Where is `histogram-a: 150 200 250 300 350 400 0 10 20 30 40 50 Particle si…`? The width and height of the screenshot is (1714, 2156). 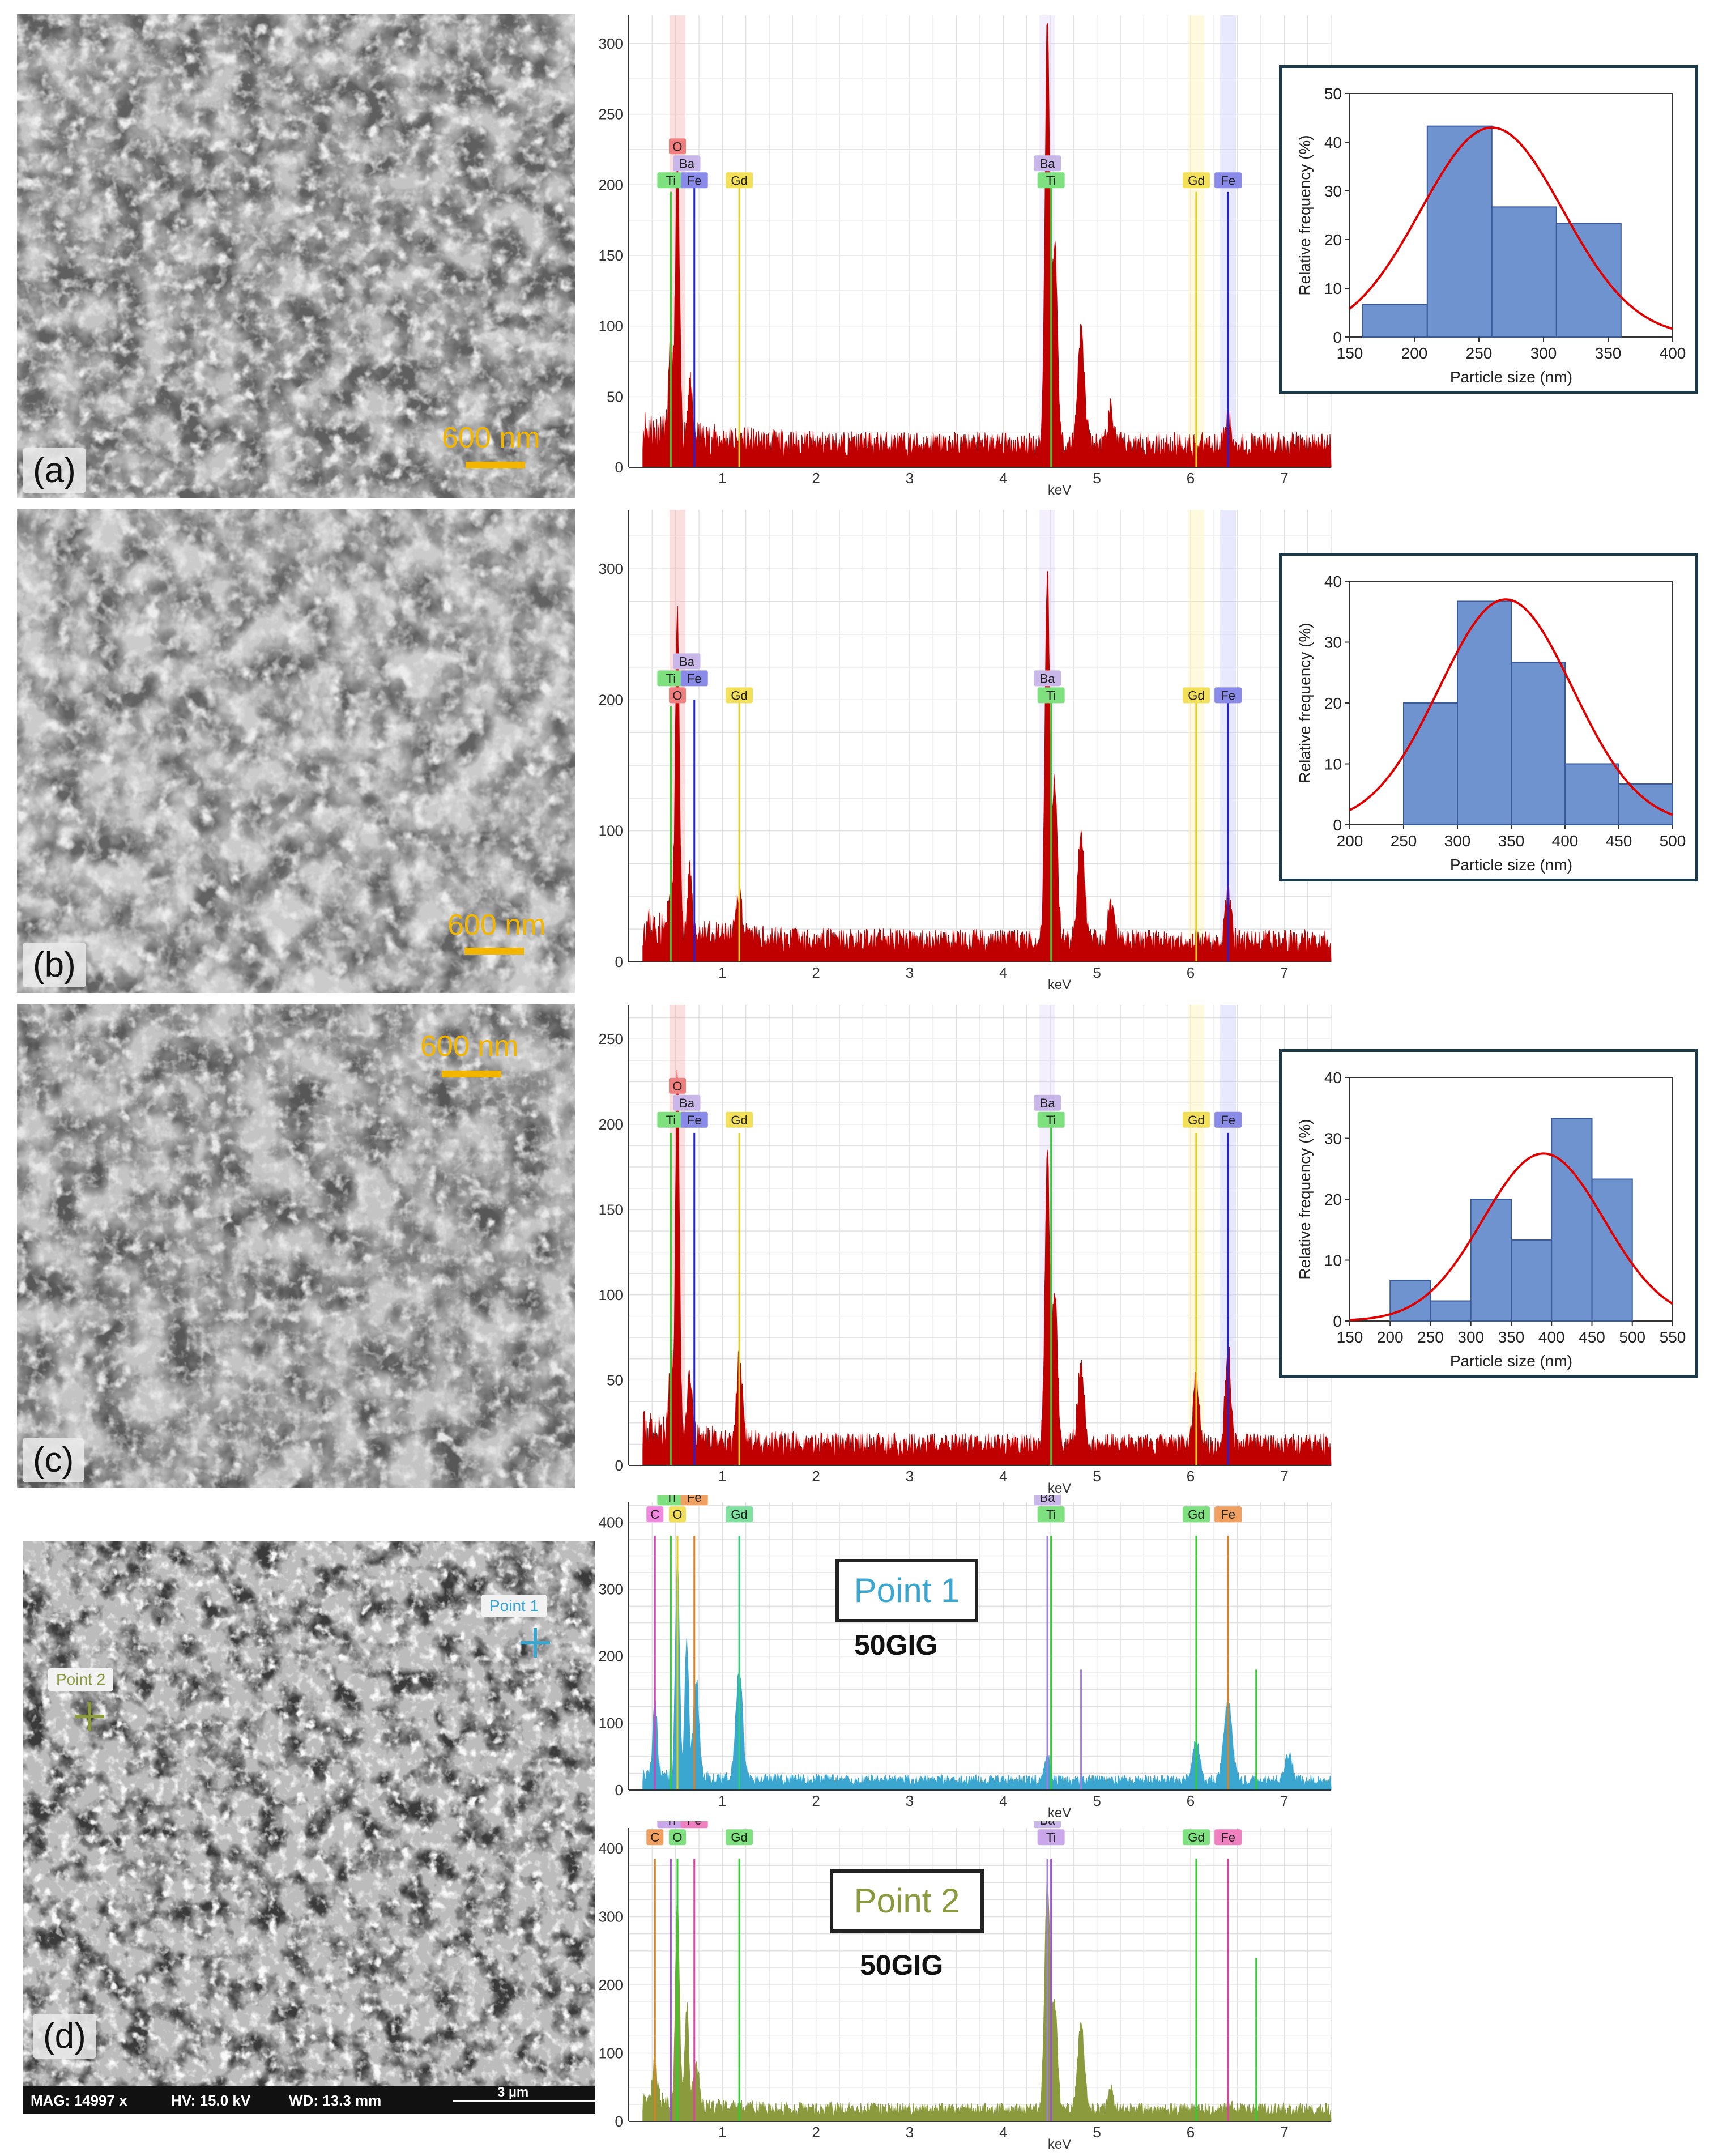 histogram-a: 150 200 250 300 350 400 0 10 20 30 40 50 Particle si… is located at coordinates (1489, 230).